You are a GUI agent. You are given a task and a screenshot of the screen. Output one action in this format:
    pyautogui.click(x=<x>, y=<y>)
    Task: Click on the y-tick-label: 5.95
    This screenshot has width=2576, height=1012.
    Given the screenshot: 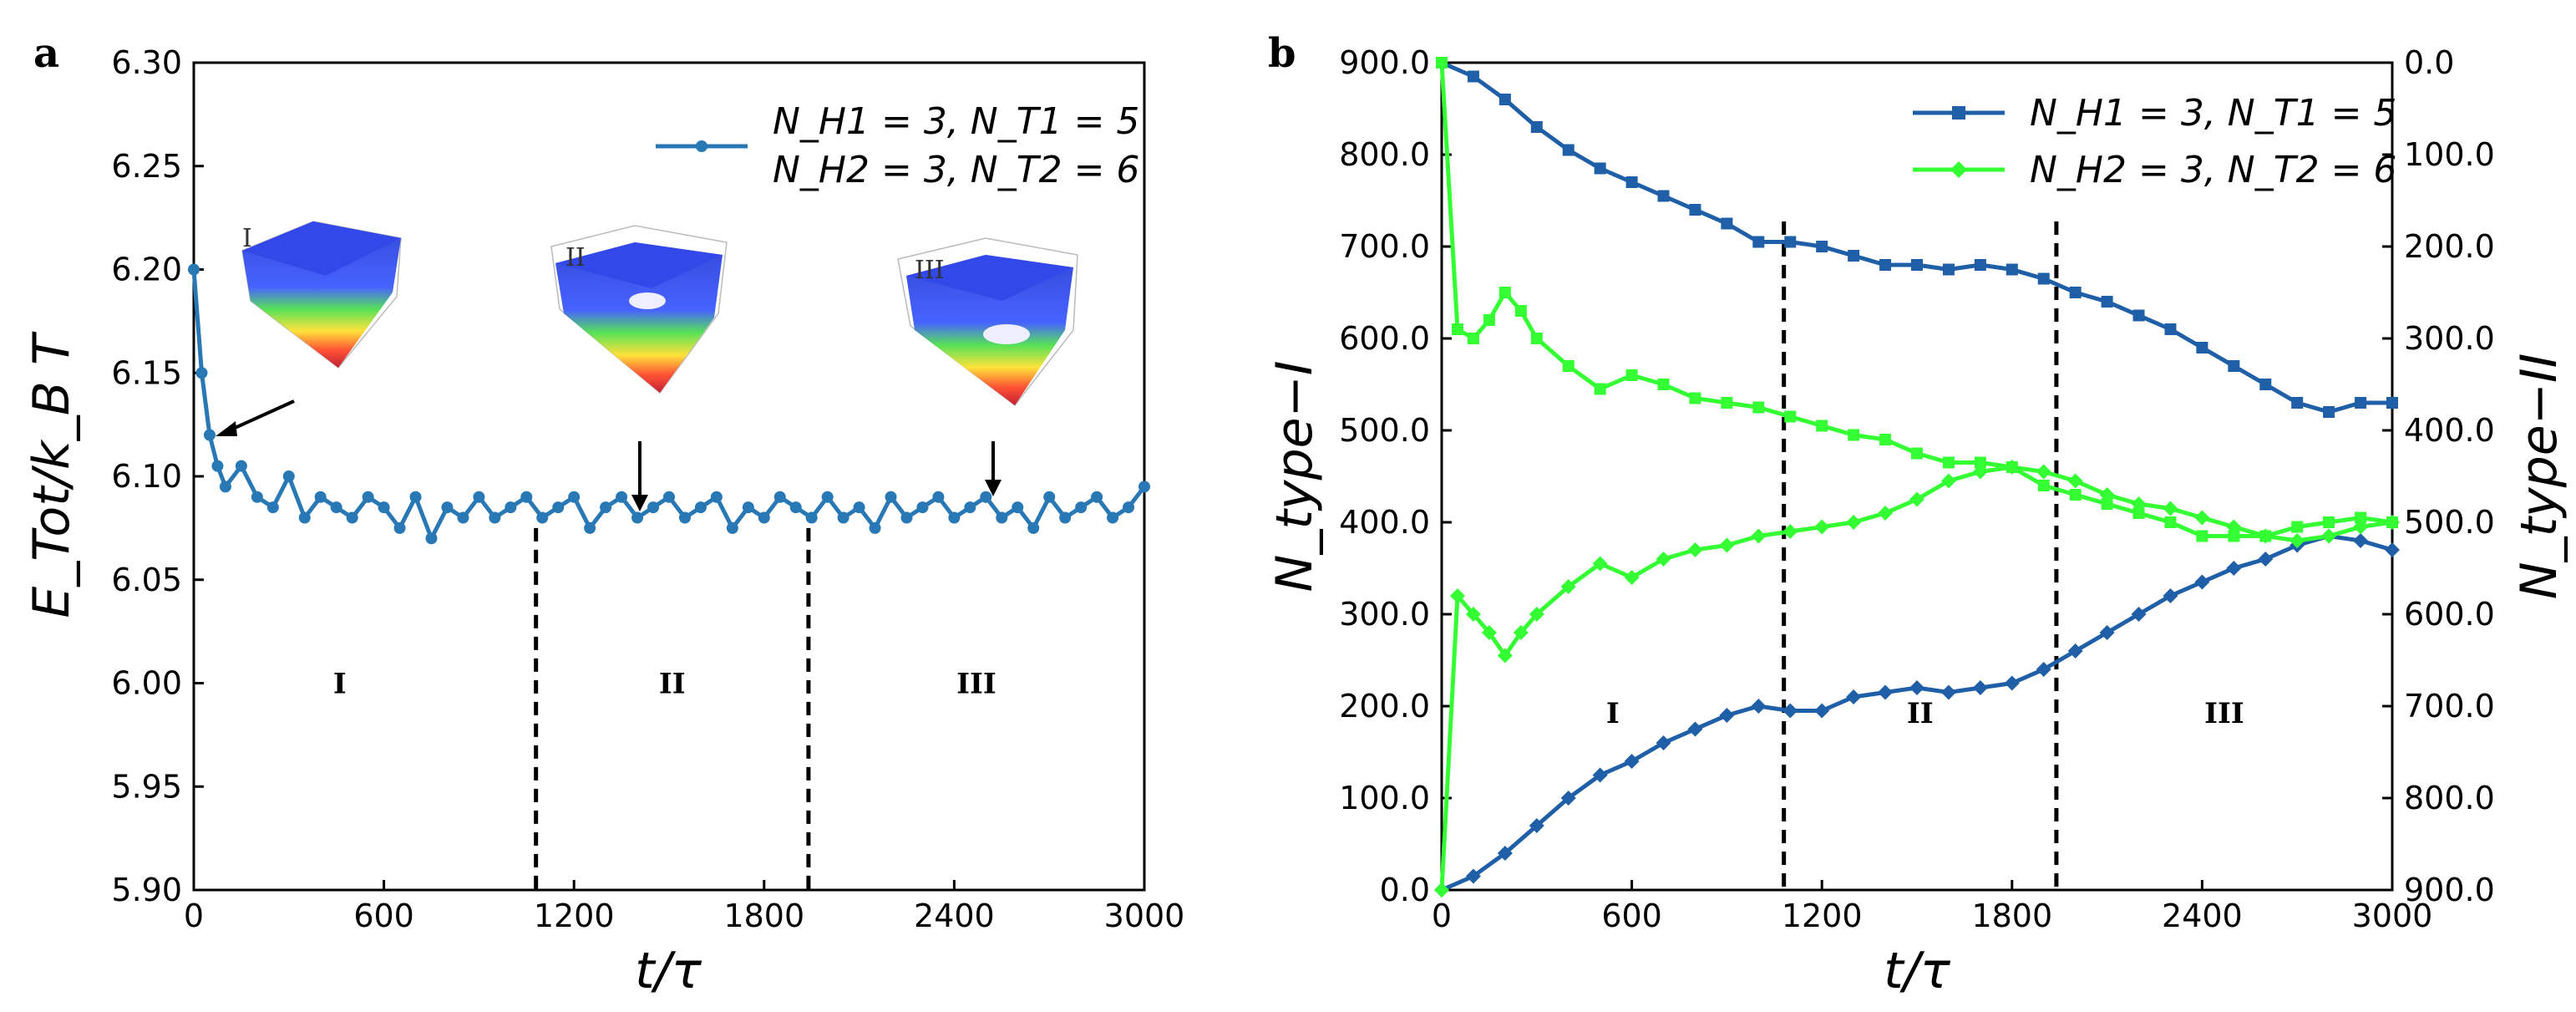 What is the action you would take?
    pyautogui.click(x=146, y=787)
    